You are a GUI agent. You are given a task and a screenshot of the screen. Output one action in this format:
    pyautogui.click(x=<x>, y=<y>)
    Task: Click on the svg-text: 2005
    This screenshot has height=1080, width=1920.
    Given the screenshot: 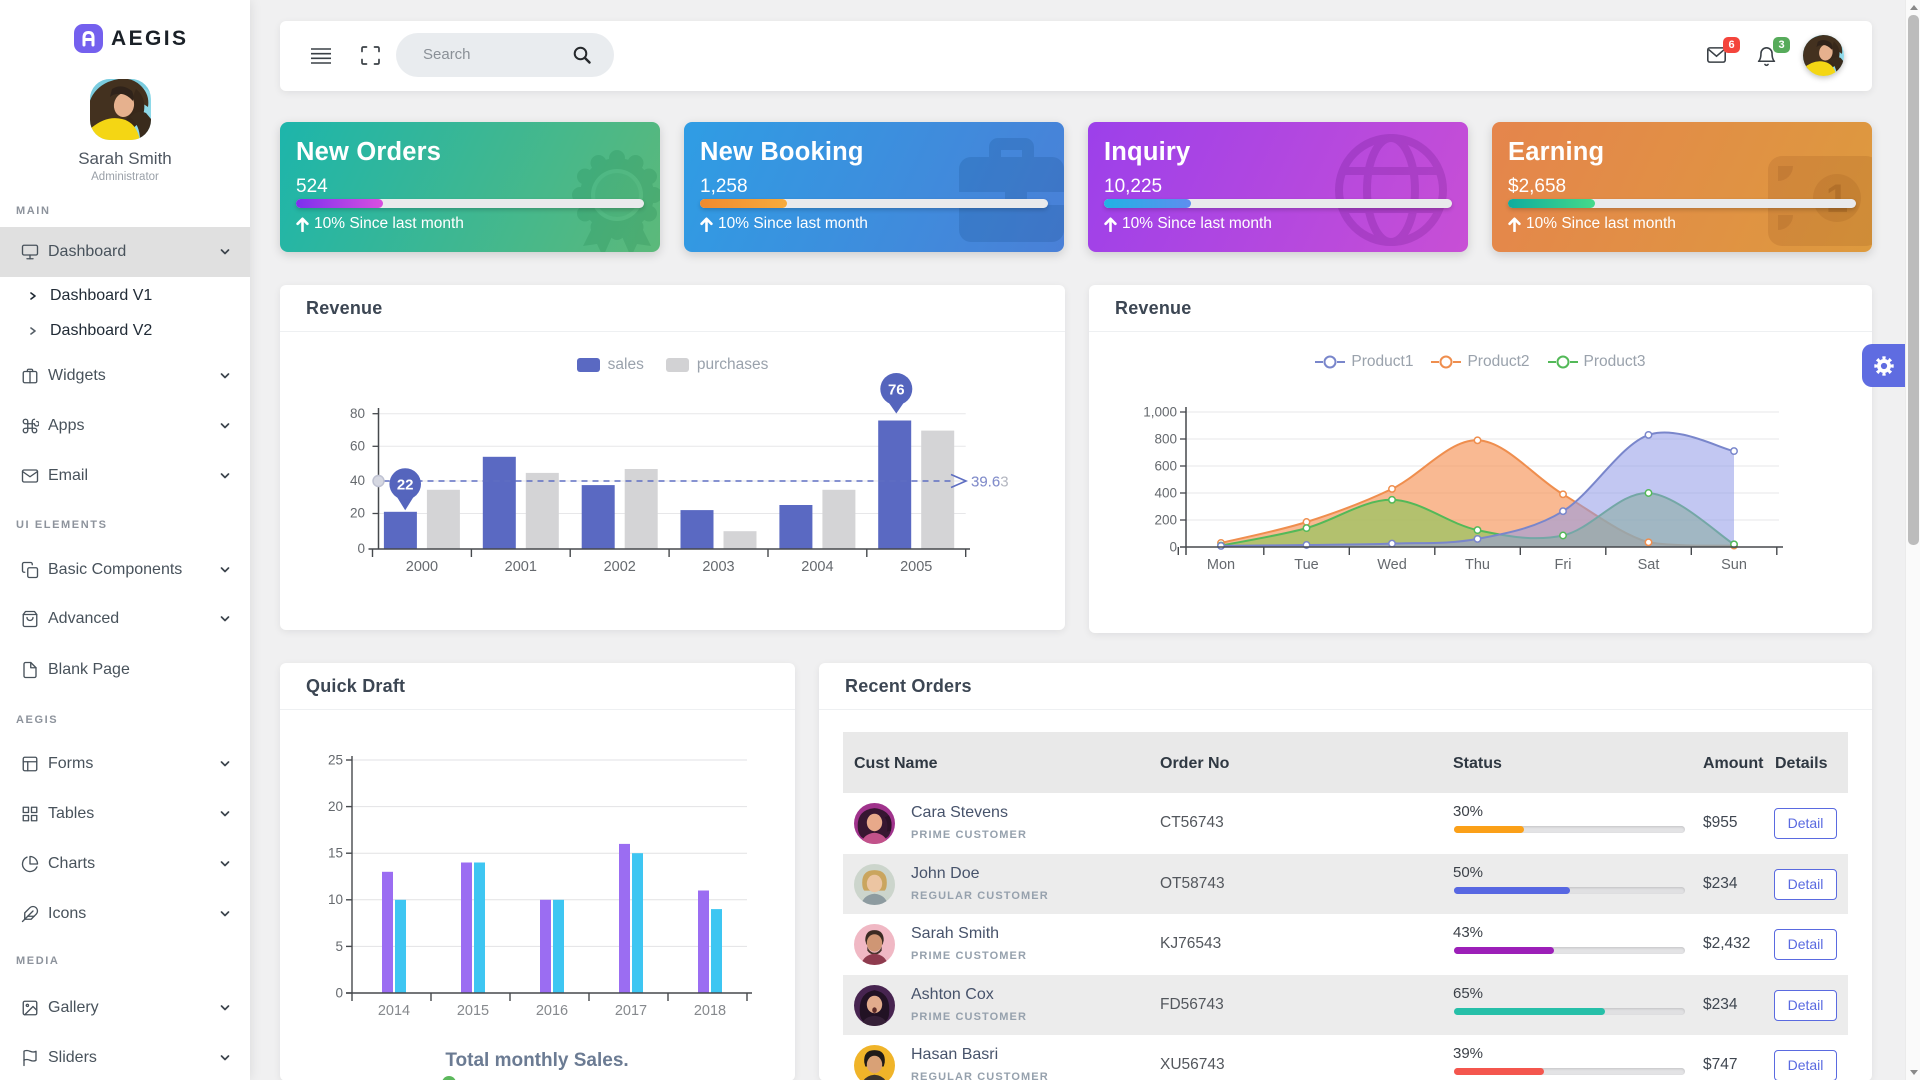 What is the action you would take?
    pyautogui.click(x=916, y=567)
    